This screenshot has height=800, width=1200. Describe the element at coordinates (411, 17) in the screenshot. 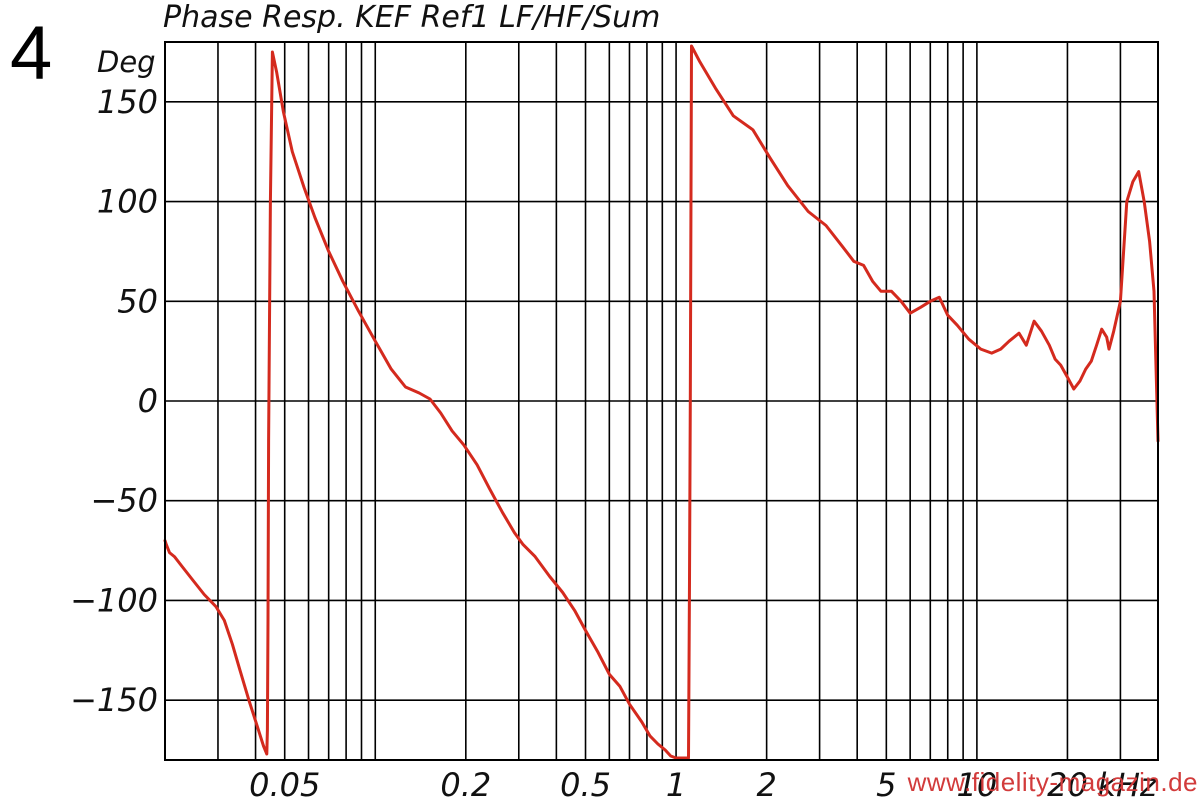

I see `chart-title: Phase Resp. KEF Ref1 LF/HF/Sum` at that location.